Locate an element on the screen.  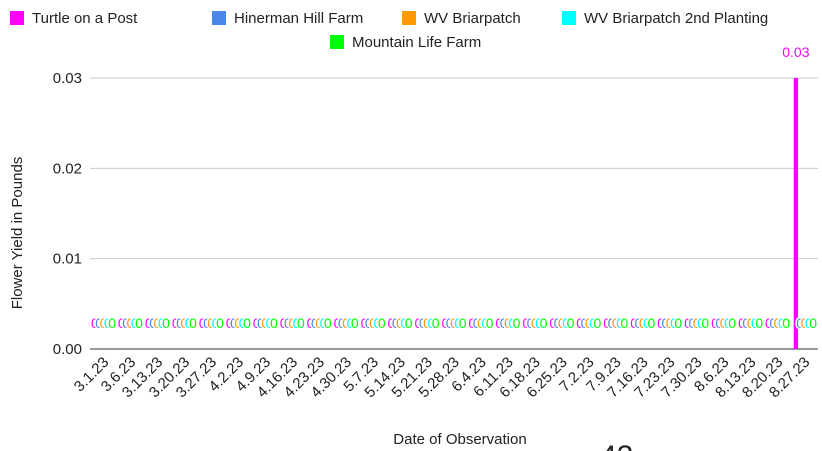
y-axis-title: Flower Yield in Pounds is located at coordinates (17, 233).